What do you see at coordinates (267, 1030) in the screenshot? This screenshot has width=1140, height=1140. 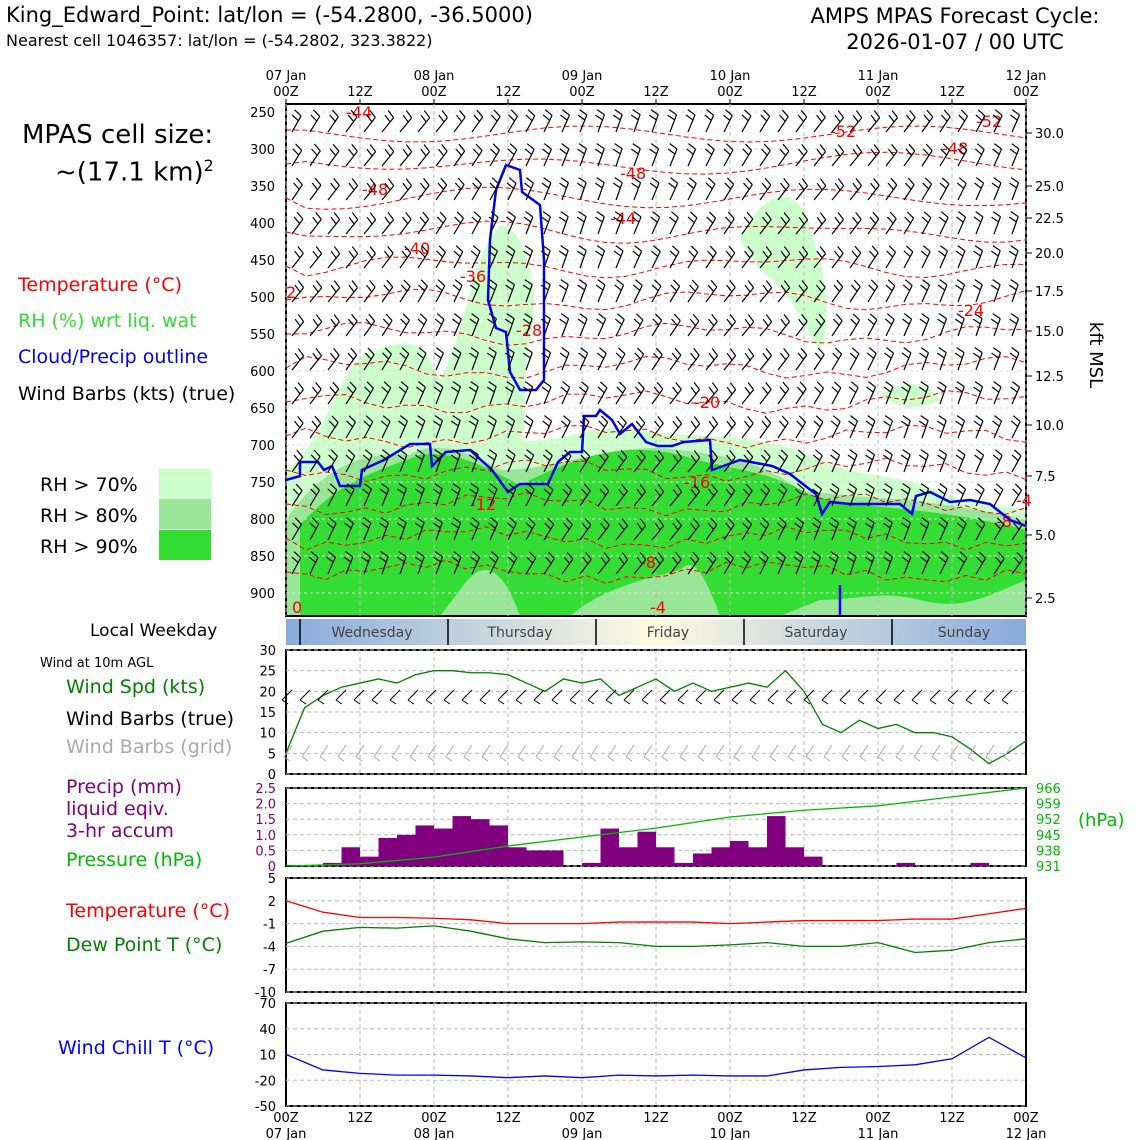 I see `chill-ytick: 40` at bounding box center [267, 1030].